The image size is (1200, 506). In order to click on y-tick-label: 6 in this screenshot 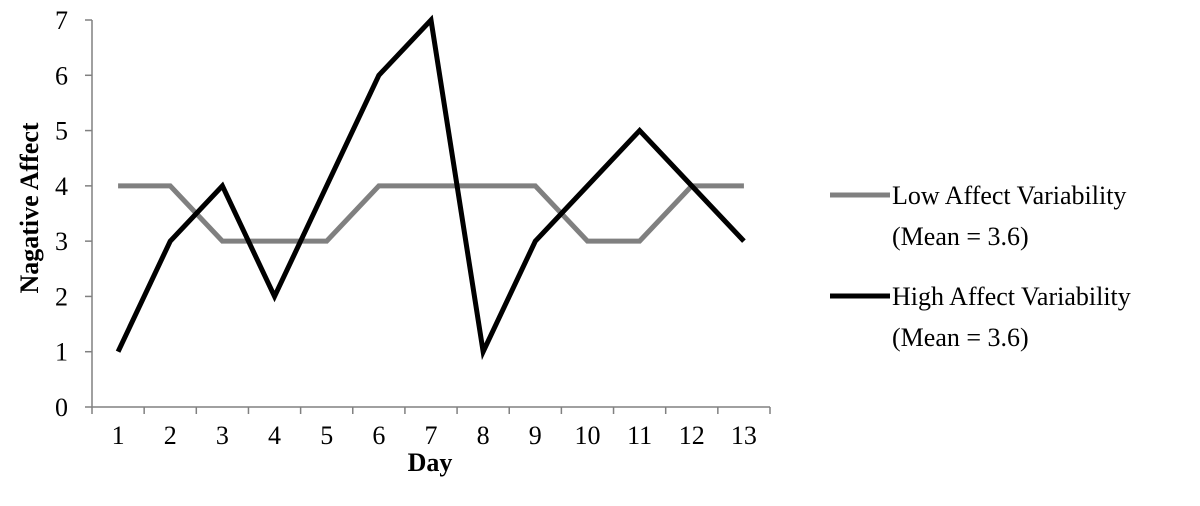, I will do `click(61, 75)`.